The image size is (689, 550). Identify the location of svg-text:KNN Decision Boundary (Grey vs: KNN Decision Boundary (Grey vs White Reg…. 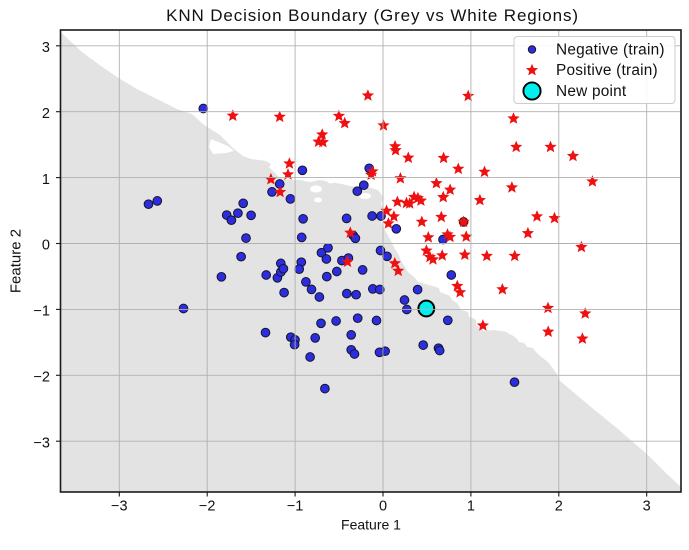
(372, 15).